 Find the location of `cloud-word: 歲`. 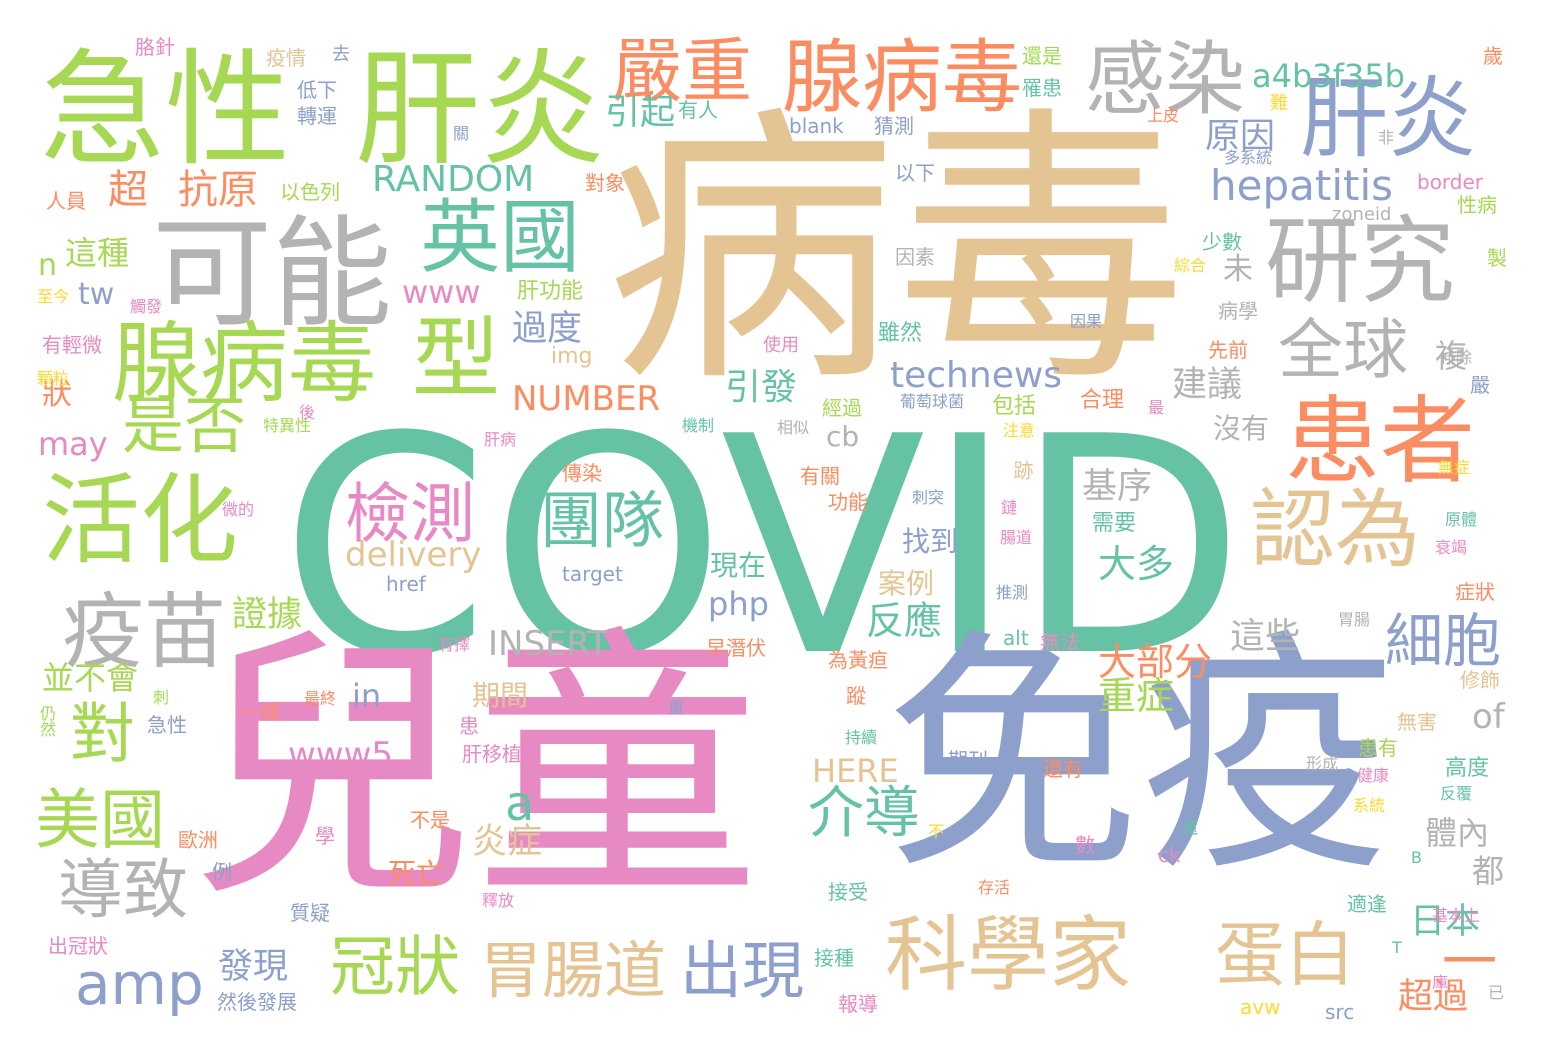

cloud-word: 歲 is located at coordinates (1493, 56).